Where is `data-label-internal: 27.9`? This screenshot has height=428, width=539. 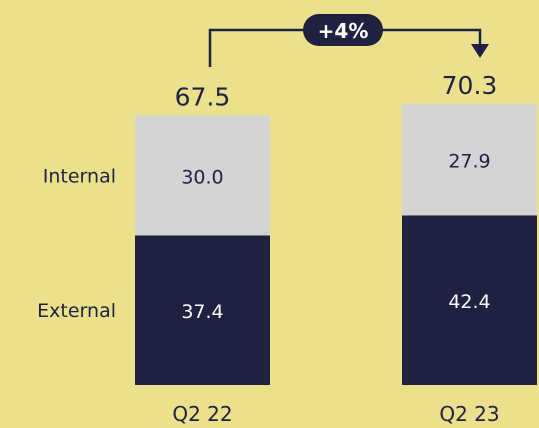
data-label-internal: 27.9 is located at coordinates (469, 162).